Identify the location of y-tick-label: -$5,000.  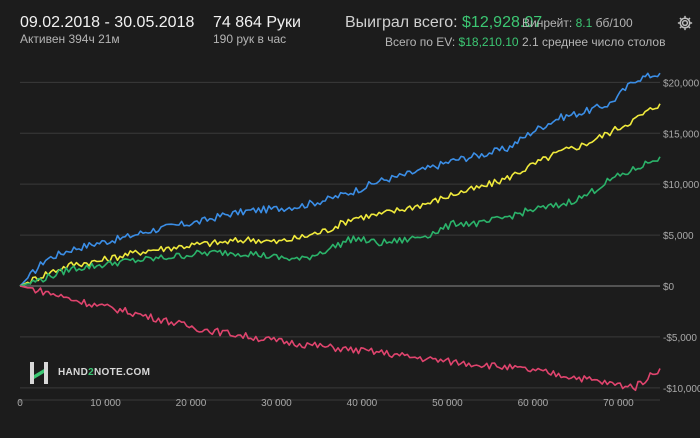
(680, 338).